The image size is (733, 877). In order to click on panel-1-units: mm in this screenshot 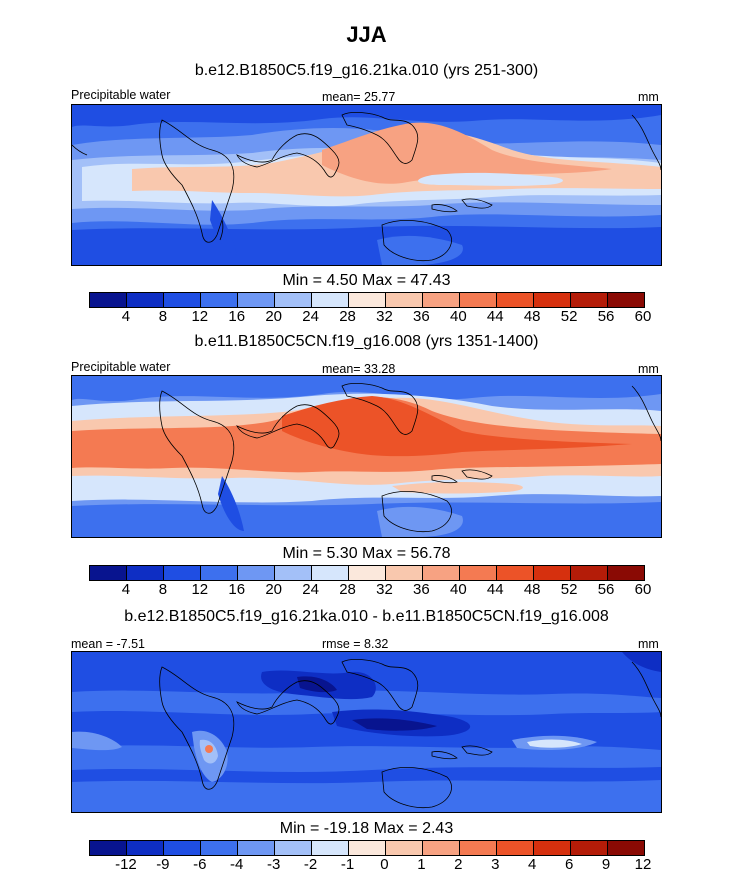, I will do `click(648, 97)`.